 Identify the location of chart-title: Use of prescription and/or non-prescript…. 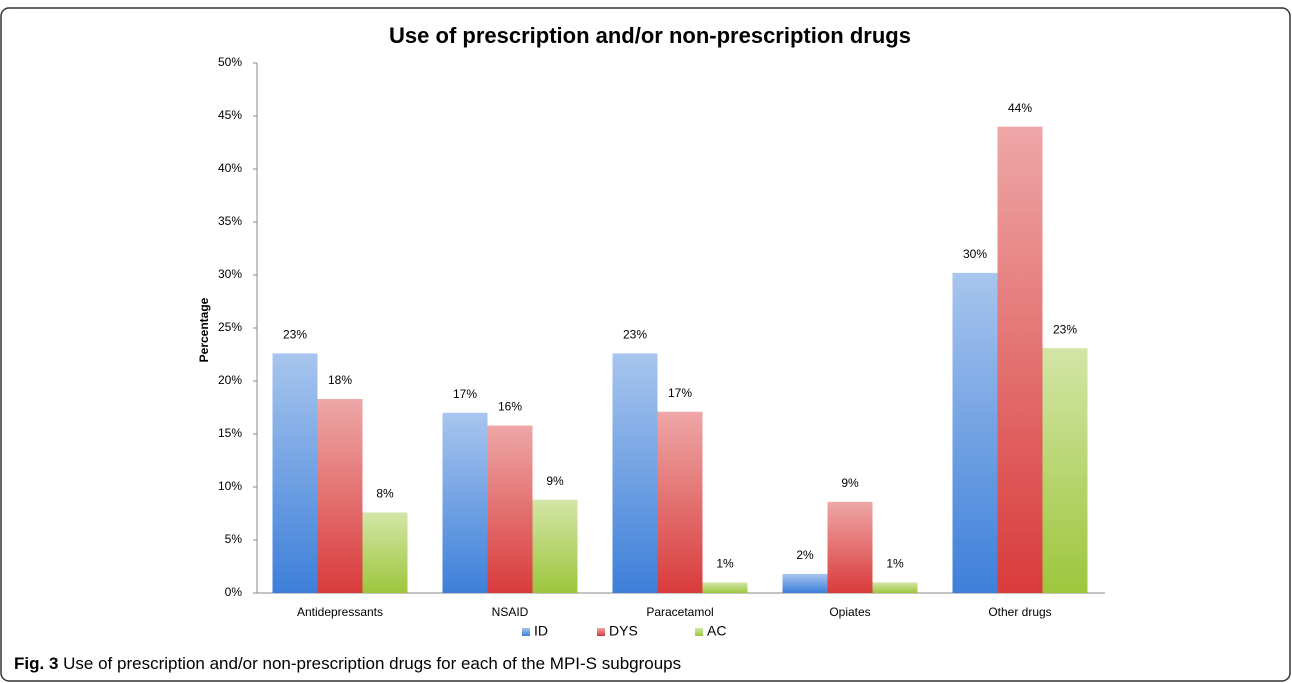
(650, 35).